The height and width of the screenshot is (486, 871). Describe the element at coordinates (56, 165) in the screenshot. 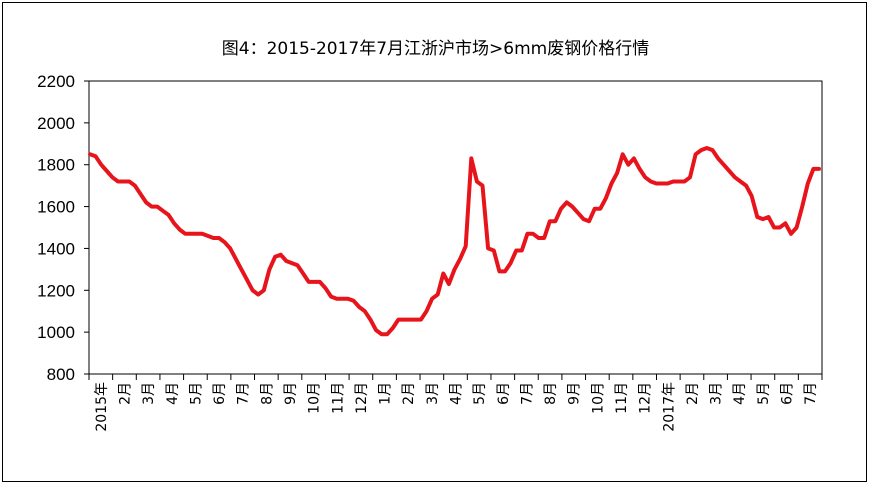

I see `y-tick-label: 1800` at that location.